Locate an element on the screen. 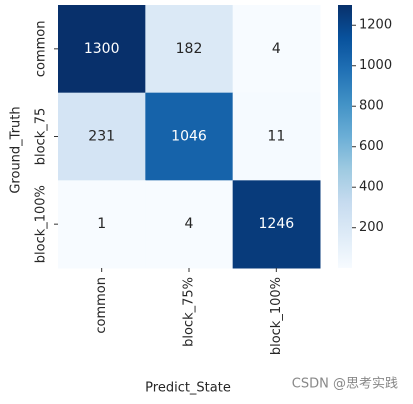 Image resolution: width=413 pixels, height=404 pixels. colorbar-tick-label: 1200 is located at coordinates (375, 25).